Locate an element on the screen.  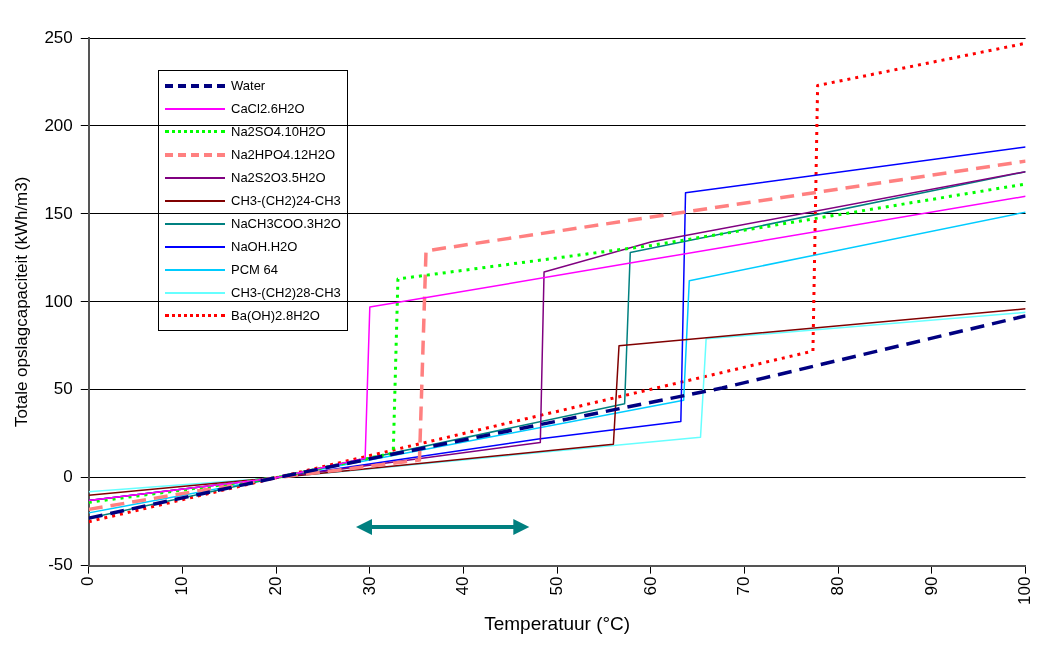
y-tick-label: 150 is located at coordinates (58, 213).